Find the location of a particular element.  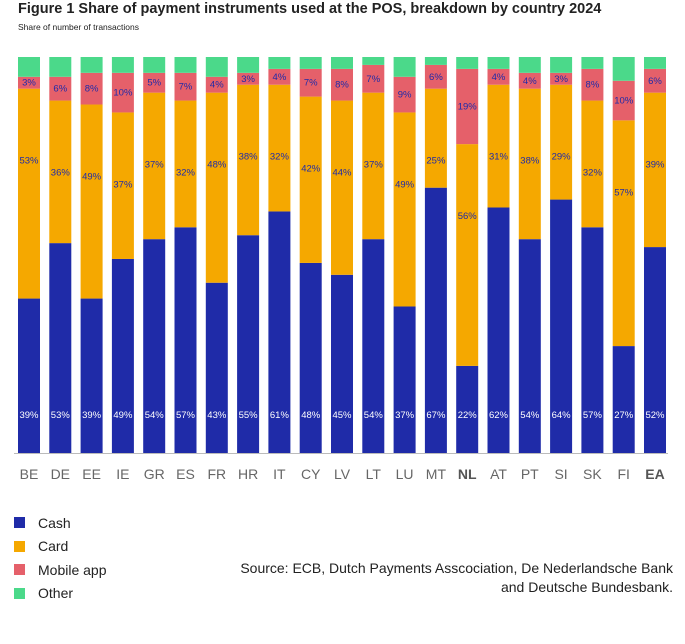

bar-cash-at is located at coordinates (498, 330).